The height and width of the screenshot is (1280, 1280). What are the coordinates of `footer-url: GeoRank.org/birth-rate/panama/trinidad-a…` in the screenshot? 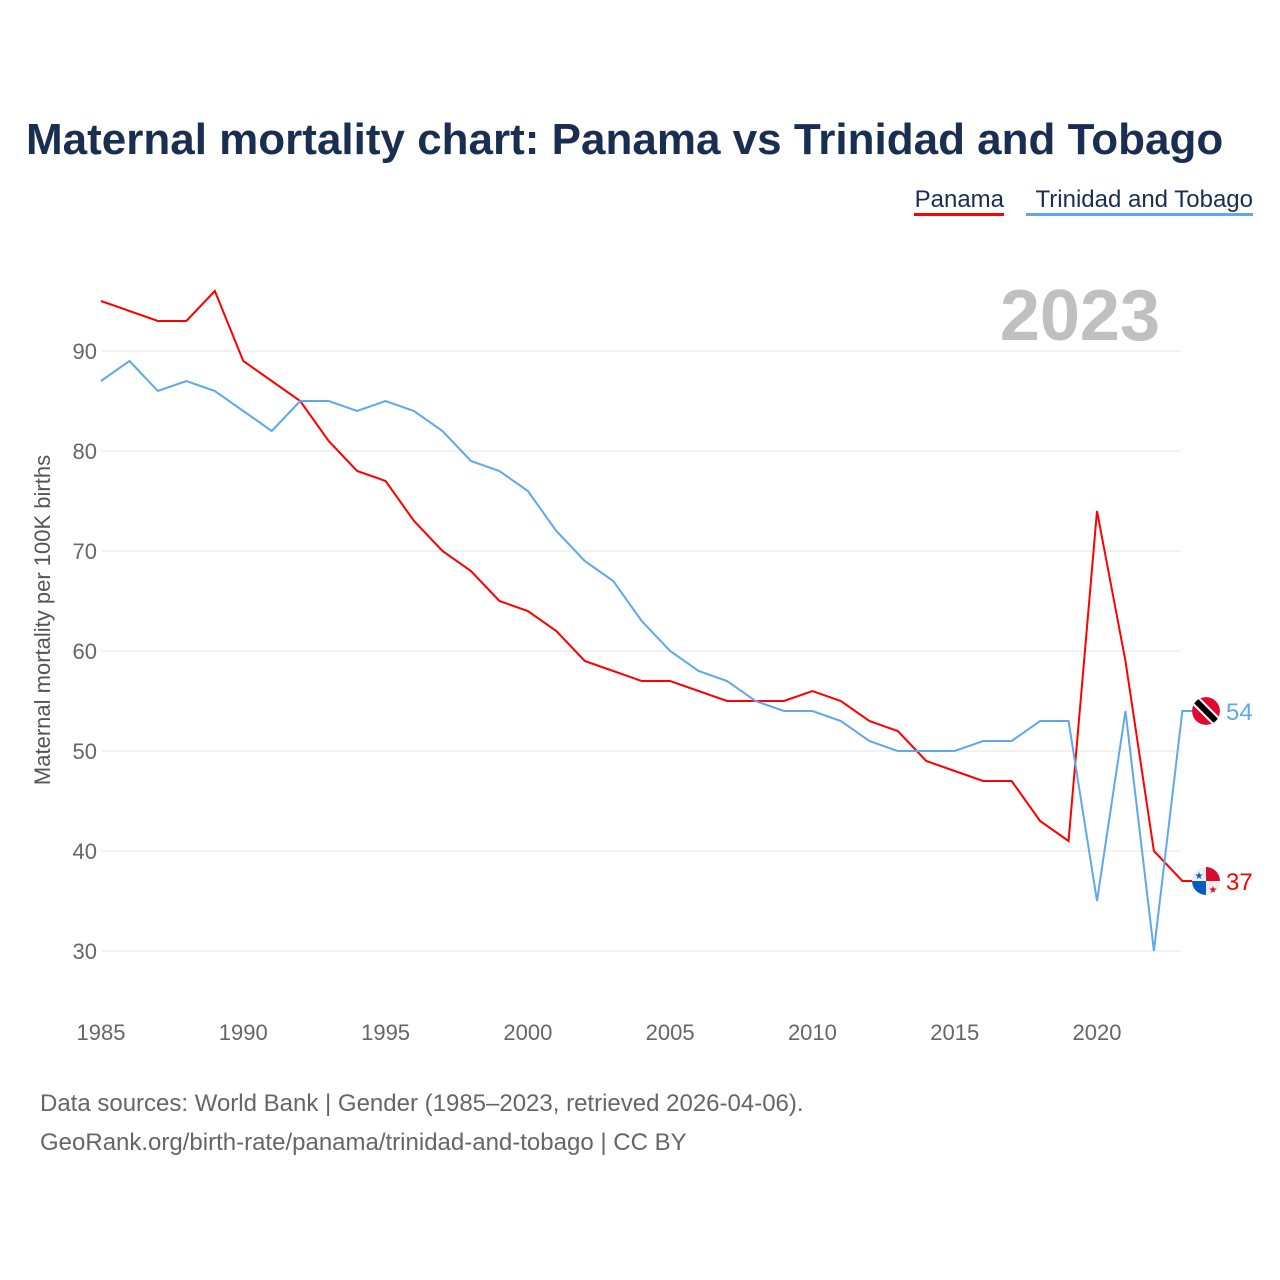 It's located at (363, 1142).